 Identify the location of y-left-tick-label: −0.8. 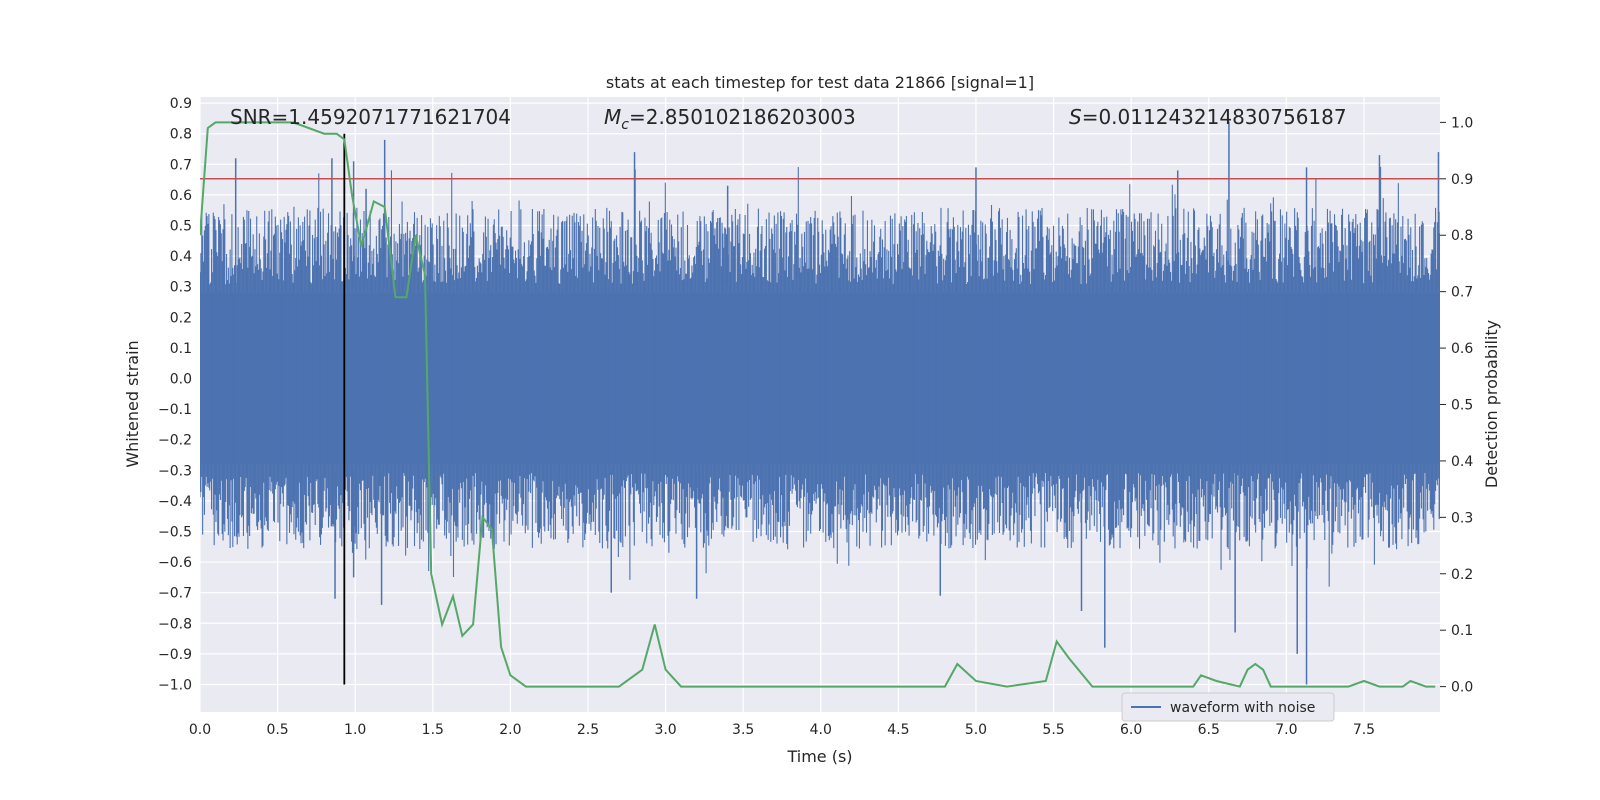
(175, 624).